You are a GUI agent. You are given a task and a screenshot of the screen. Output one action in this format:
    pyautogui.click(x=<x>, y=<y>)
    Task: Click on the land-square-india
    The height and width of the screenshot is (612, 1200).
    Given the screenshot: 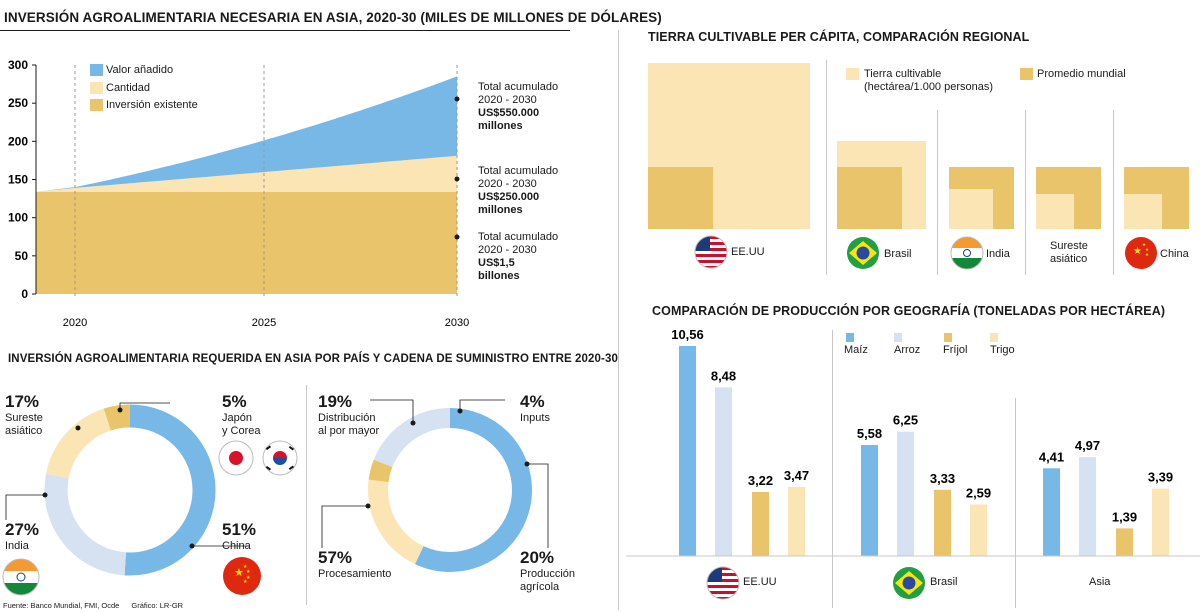 What is the action you would take?
    pyautogui.click(x=971, y=209)
    